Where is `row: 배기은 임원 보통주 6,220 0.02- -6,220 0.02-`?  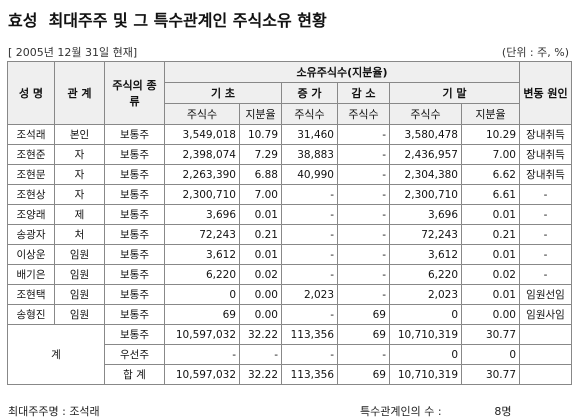
row: 배기은 임원 보통주 6,220 0.02- -6,220 0.02- is located at coordinates (289, 274).